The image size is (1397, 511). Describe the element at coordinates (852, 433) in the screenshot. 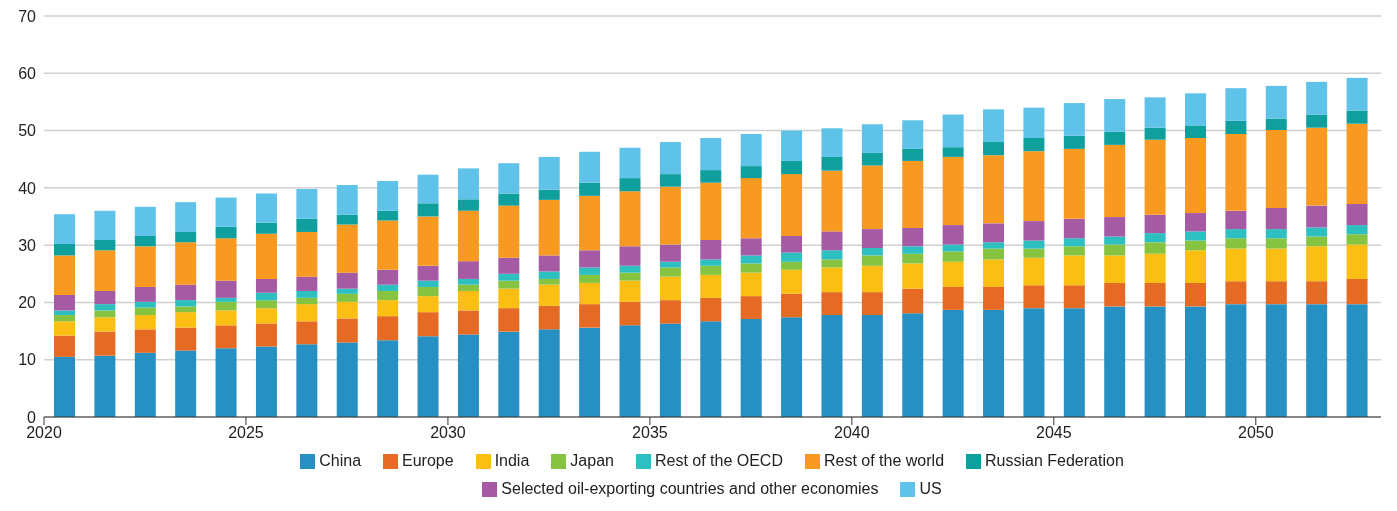

I see `x-tick-label: 2040` at that location.